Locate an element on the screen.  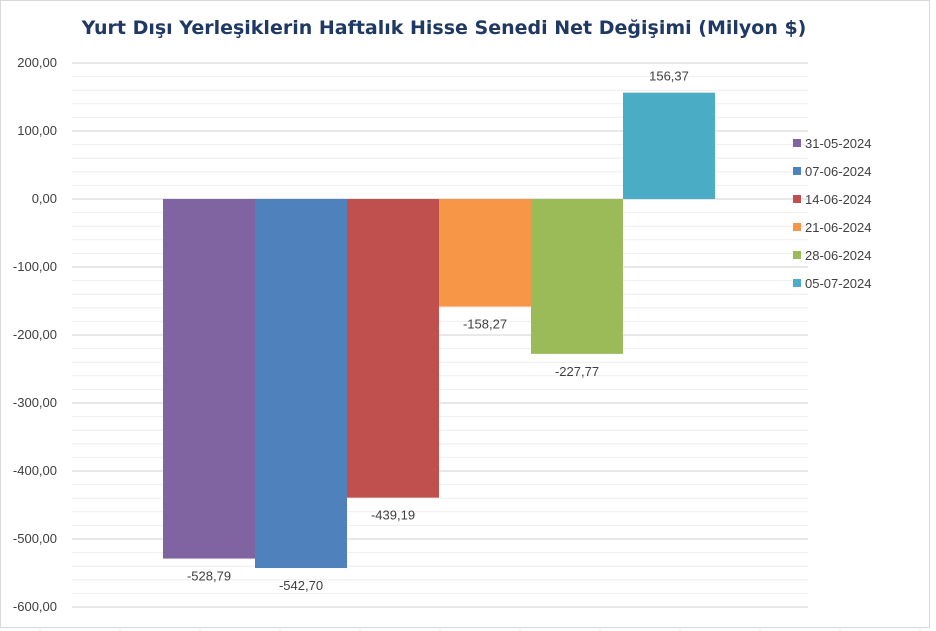
y-tick-label: -100,00 is located at coordinates (35, 266).